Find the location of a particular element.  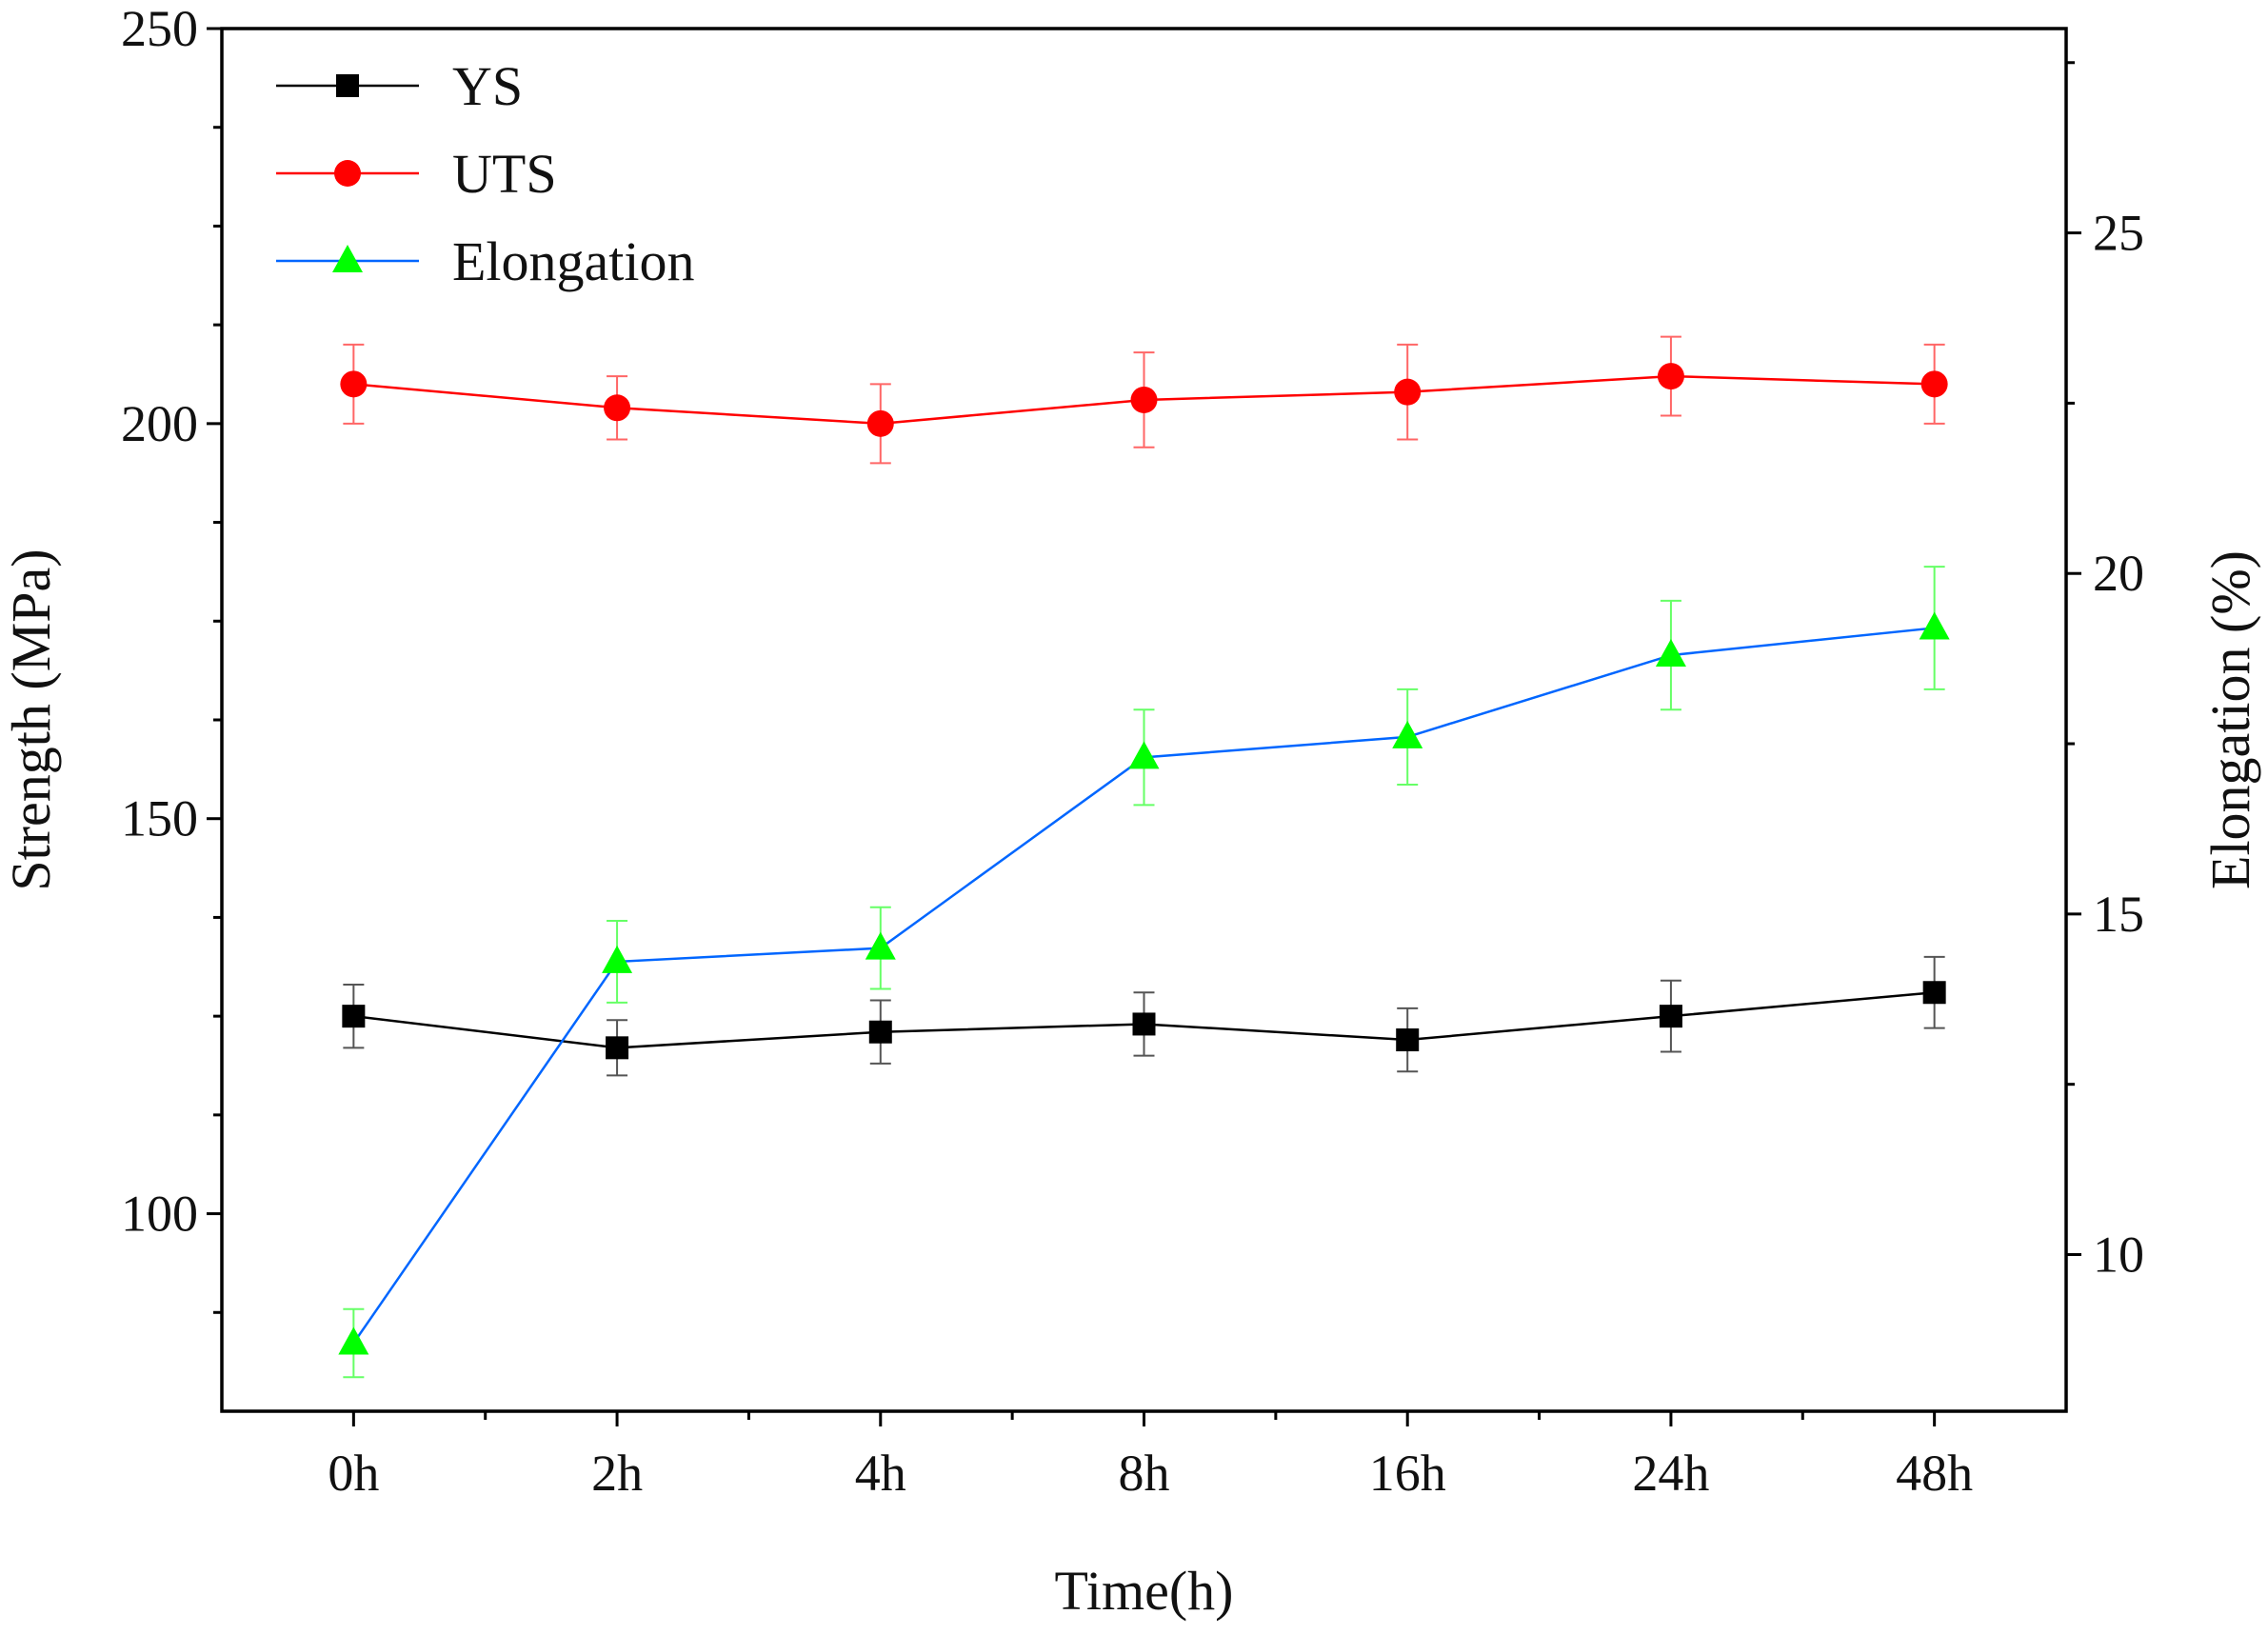

y-tick-label: 200 is located at coordinates (159, 423).